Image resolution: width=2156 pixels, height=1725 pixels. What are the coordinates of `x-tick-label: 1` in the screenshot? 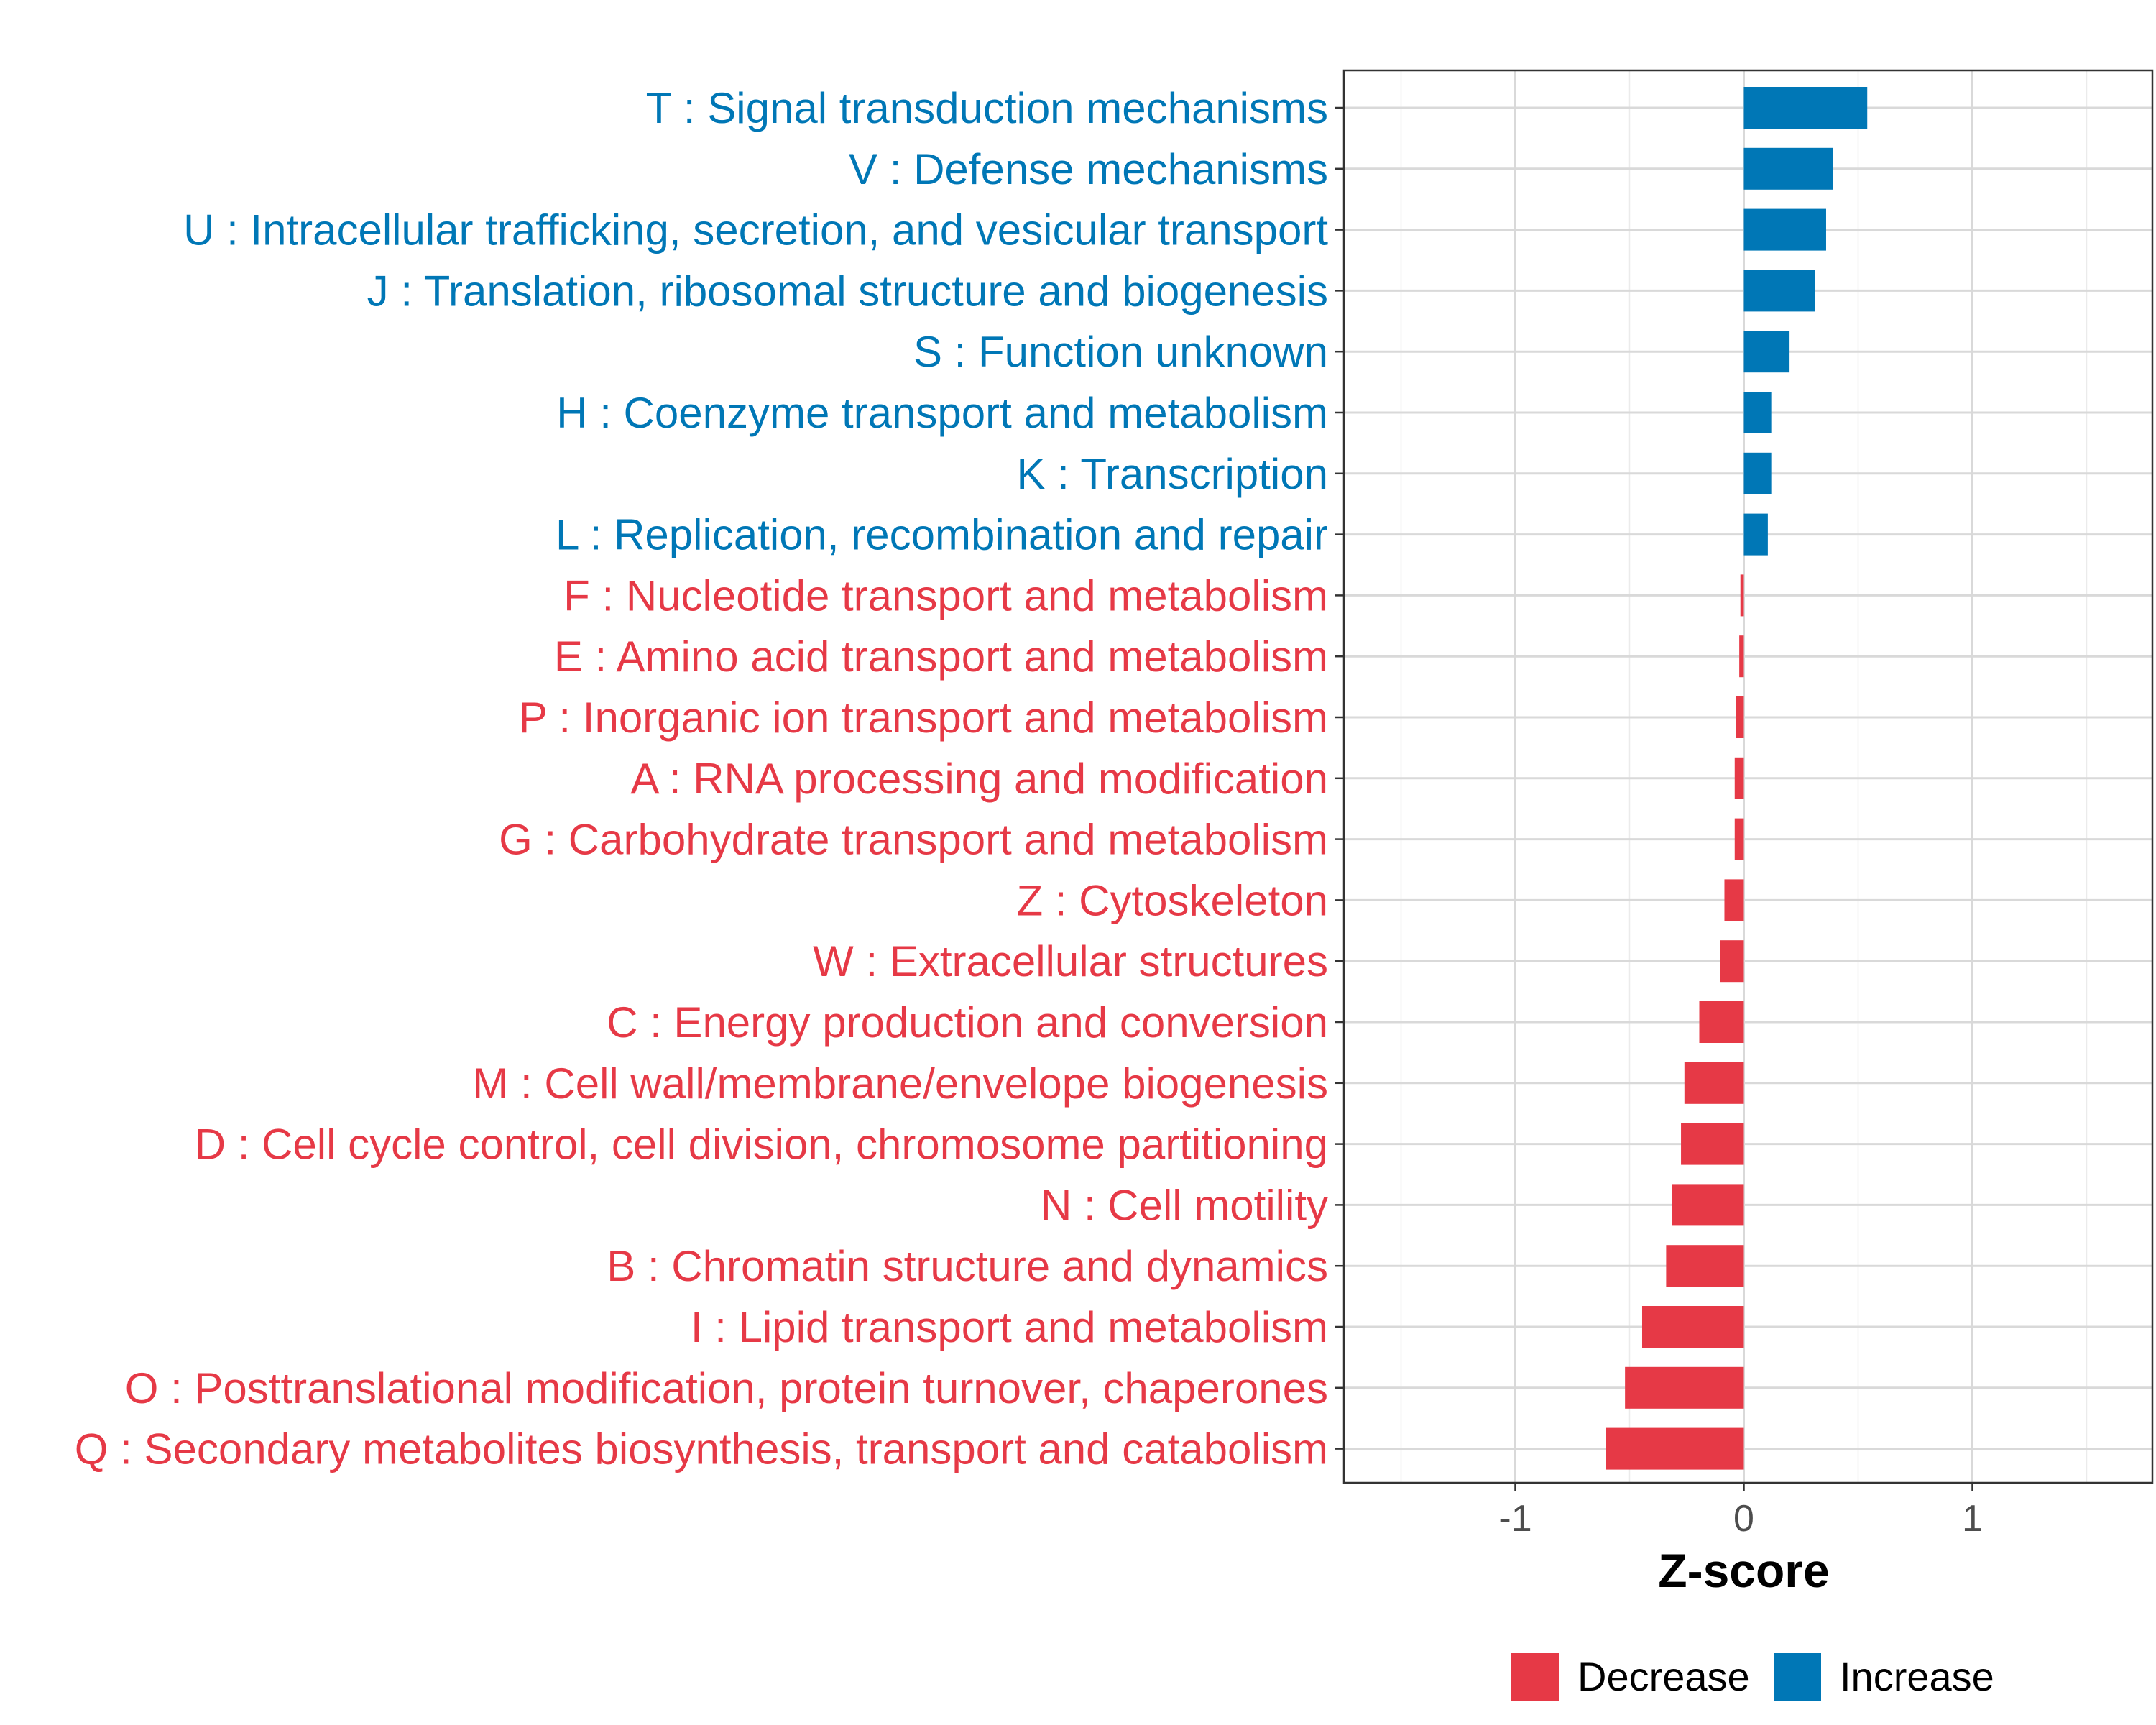 It's located at (1972, 1519).